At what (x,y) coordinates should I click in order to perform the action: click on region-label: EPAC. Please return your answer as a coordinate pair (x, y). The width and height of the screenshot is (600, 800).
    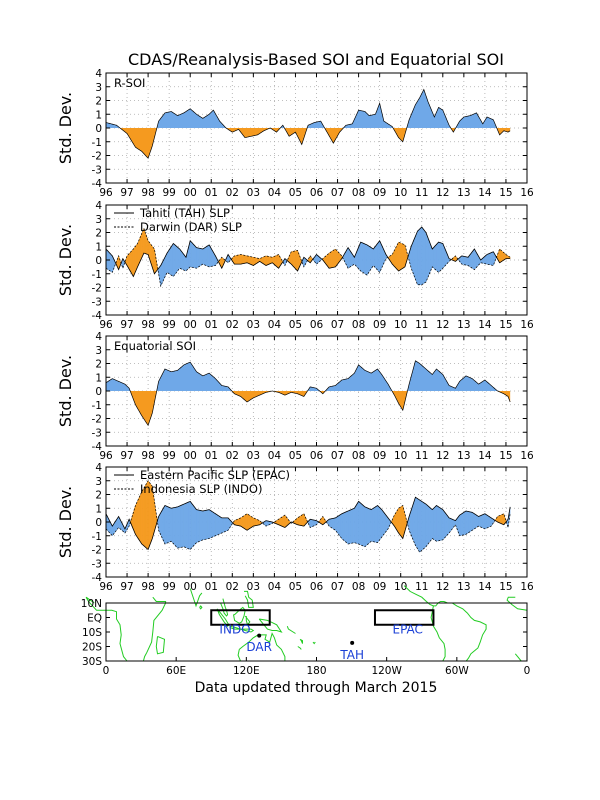
    Looking at the image, I should click on (408, 629).